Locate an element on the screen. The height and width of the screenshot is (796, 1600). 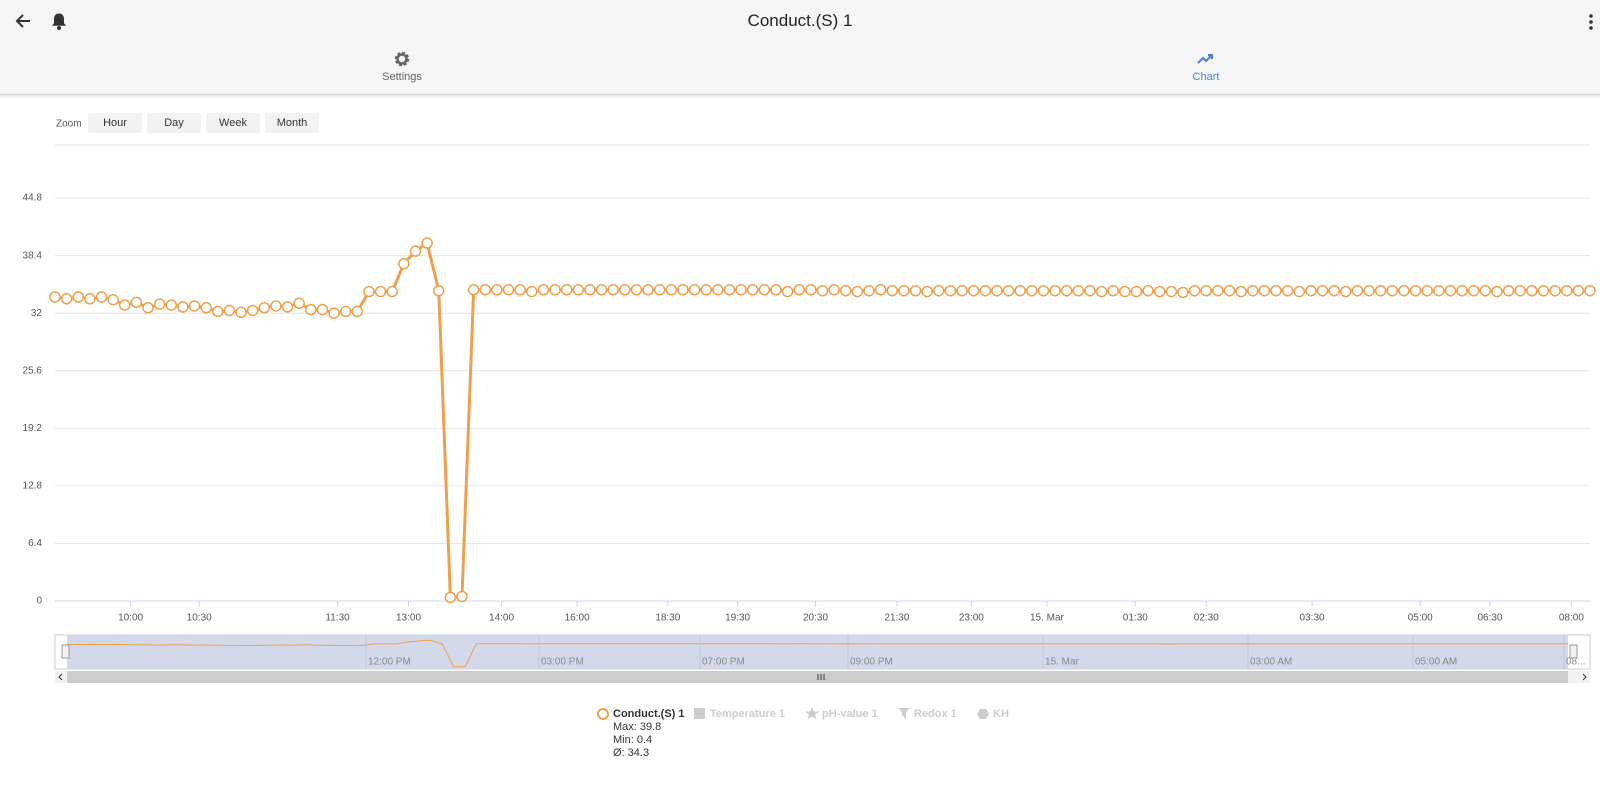
legend-item: Temperature 1 is located at coordinates (739, 714).